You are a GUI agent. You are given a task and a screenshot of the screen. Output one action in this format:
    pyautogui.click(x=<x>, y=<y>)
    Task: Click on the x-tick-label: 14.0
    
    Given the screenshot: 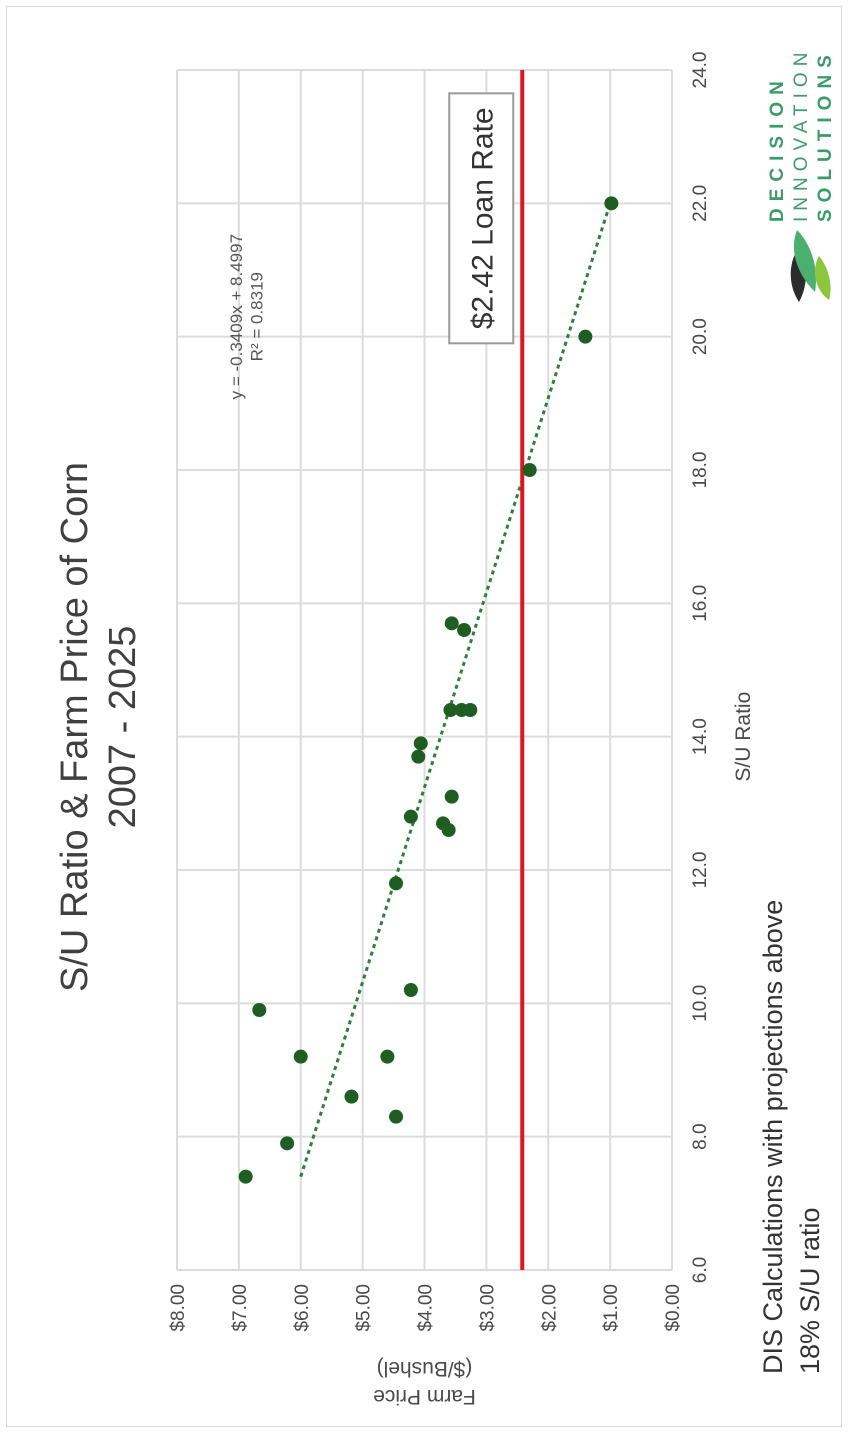 What is the action you would take?
    pyautogui.click(x=700, y=736)
    